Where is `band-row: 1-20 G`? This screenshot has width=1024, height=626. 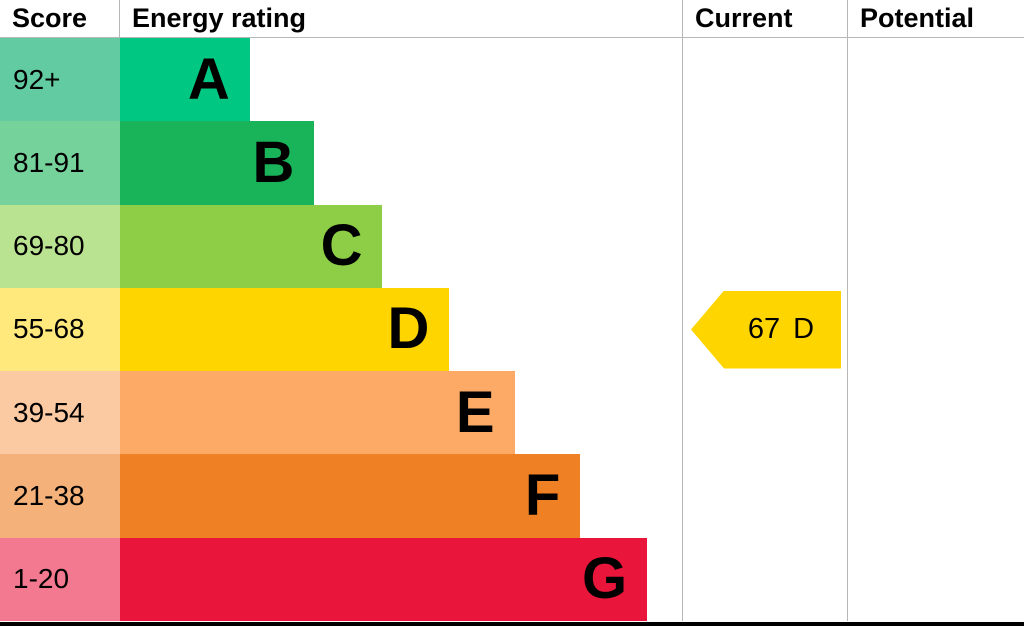 band-row: 1-20 G is located at coordinates (341, 579).